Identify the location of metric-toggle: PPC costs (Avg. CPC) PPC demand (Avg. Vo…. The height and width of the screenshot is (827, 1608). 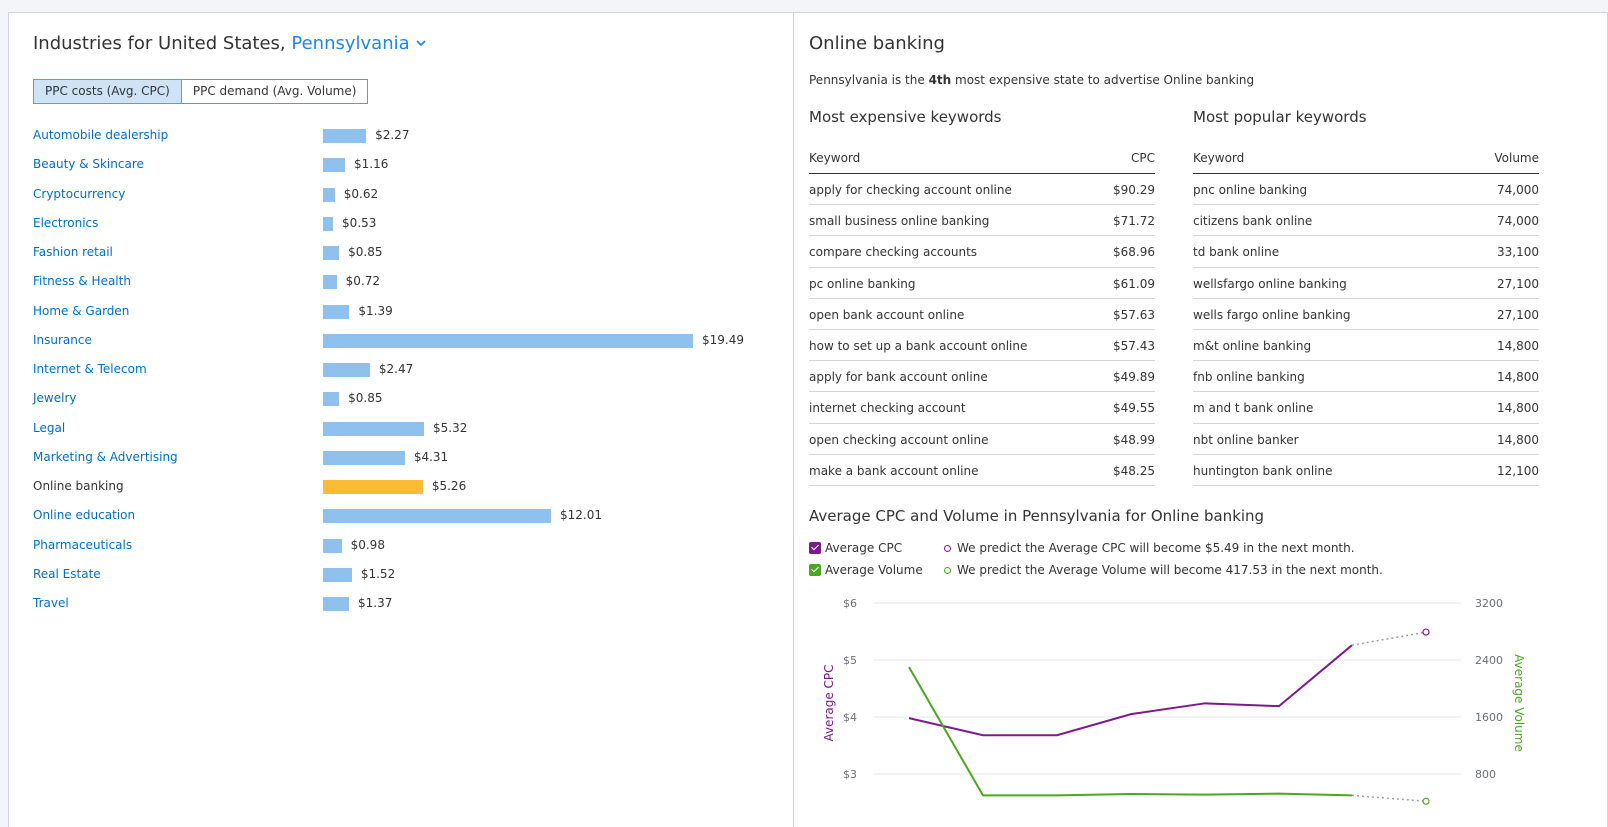
(201, 91).